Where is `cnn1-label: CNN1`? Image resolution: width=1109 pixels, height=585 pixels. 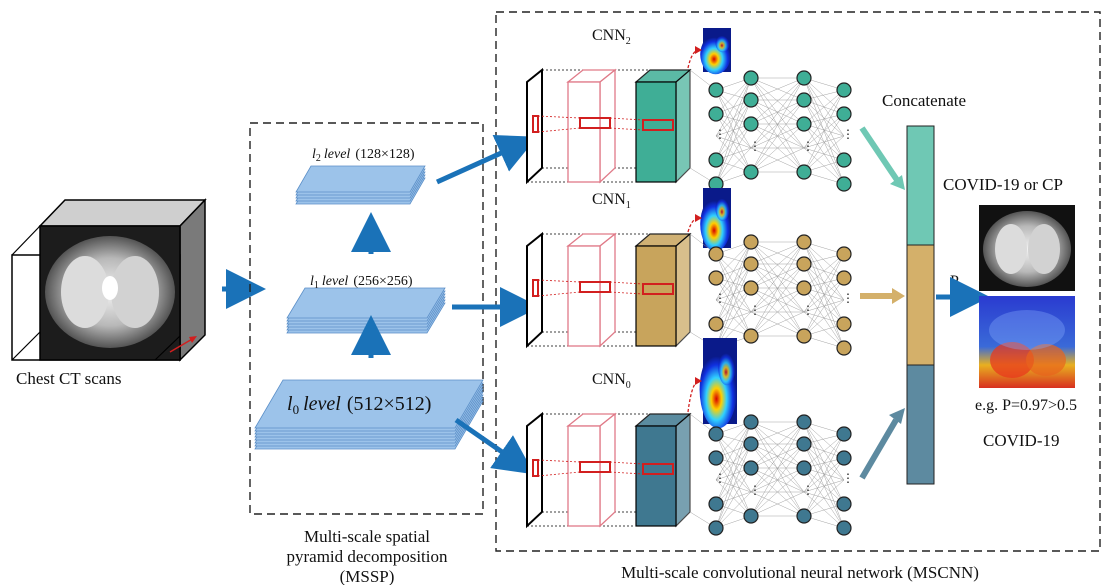 cnn1-label: CNN1 is located at coordinates (611, 201).